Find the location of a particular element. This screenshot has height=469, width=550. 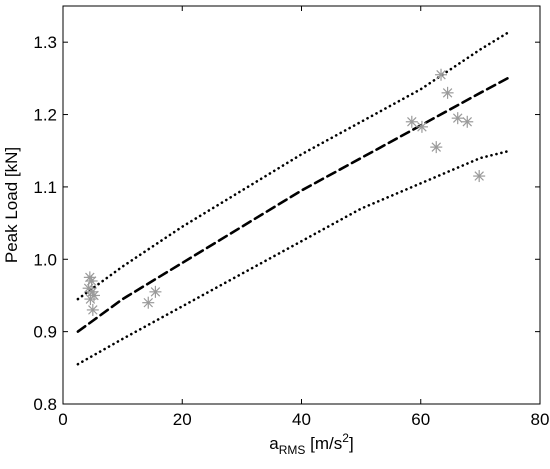

y-tick-label: 1.2 is located at coordinates (45, 115).